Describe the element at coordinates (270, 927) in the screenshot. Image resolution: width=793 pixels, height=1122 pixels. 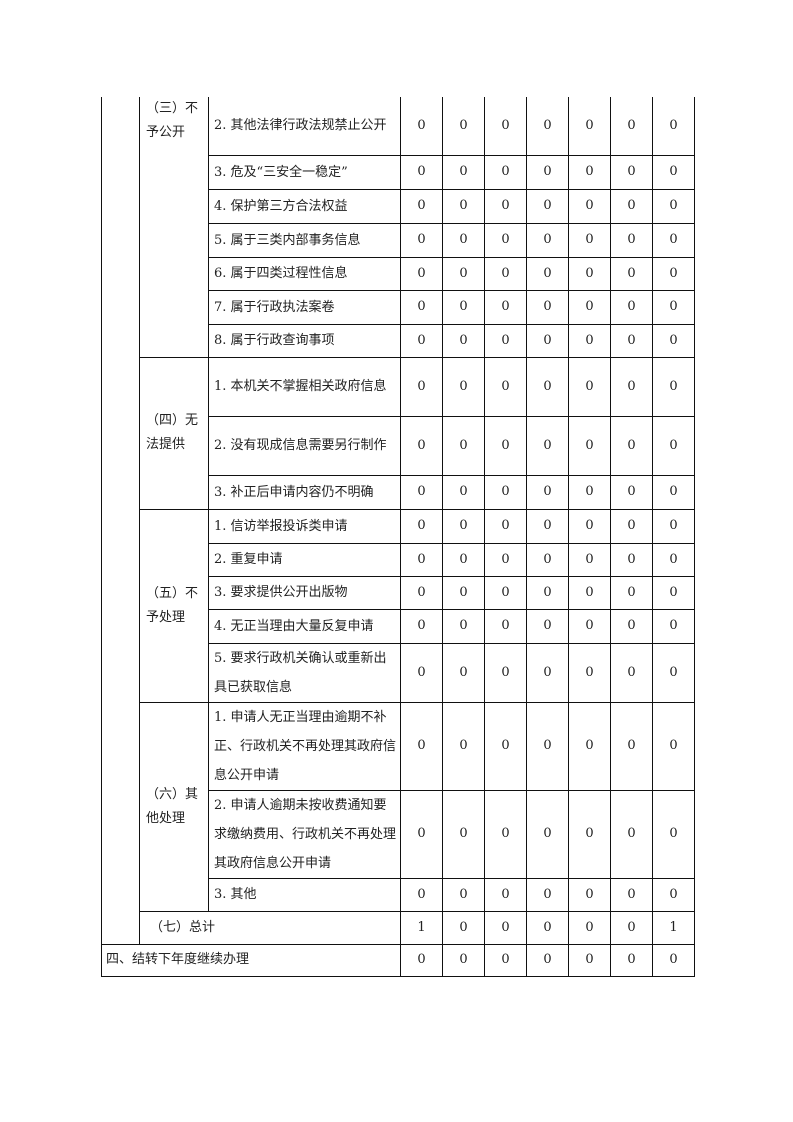
I see `total-label: （七）总计` at that location.